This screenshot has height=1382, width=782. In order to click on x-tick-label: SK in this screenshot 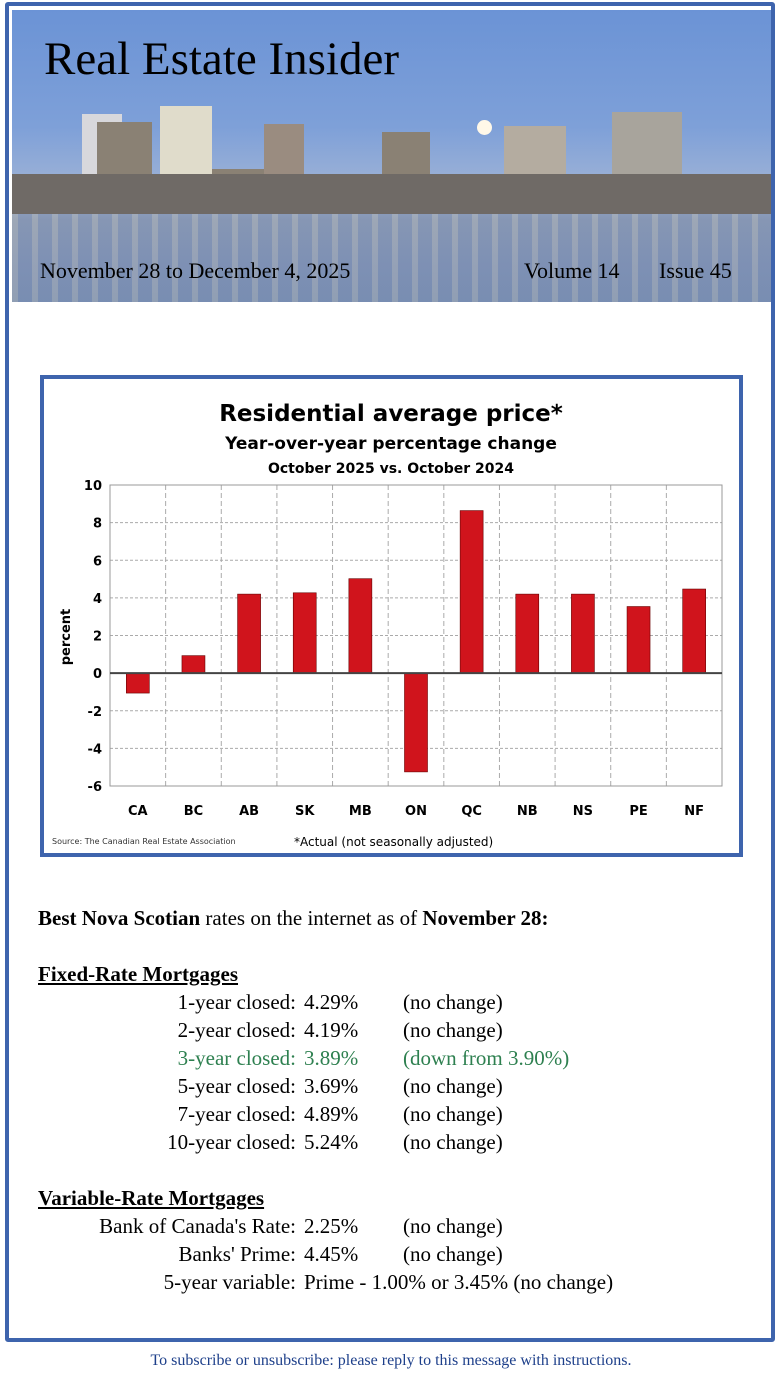, I will do `click(305, 811)`.